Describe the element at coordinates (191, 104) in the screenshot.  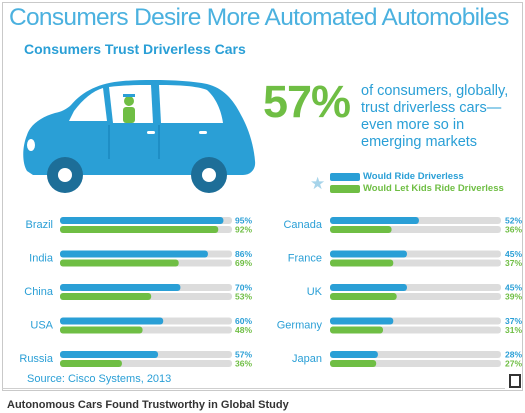
I see `car-rear-window` at that location.